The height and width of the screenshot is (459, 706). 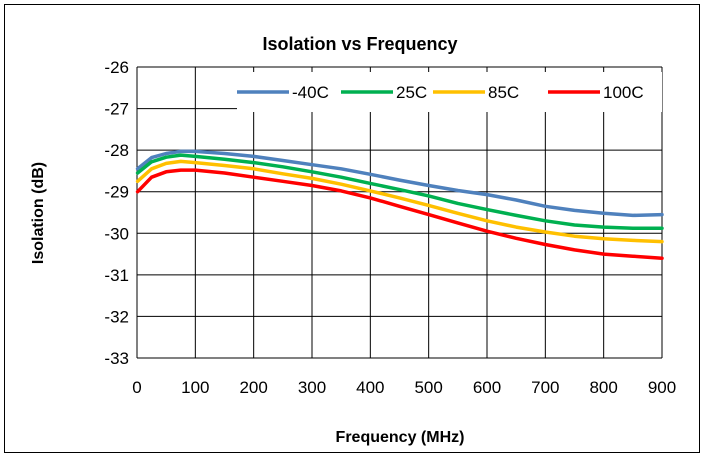 I want to click on series-line-25C, so click(x=399, y=192).